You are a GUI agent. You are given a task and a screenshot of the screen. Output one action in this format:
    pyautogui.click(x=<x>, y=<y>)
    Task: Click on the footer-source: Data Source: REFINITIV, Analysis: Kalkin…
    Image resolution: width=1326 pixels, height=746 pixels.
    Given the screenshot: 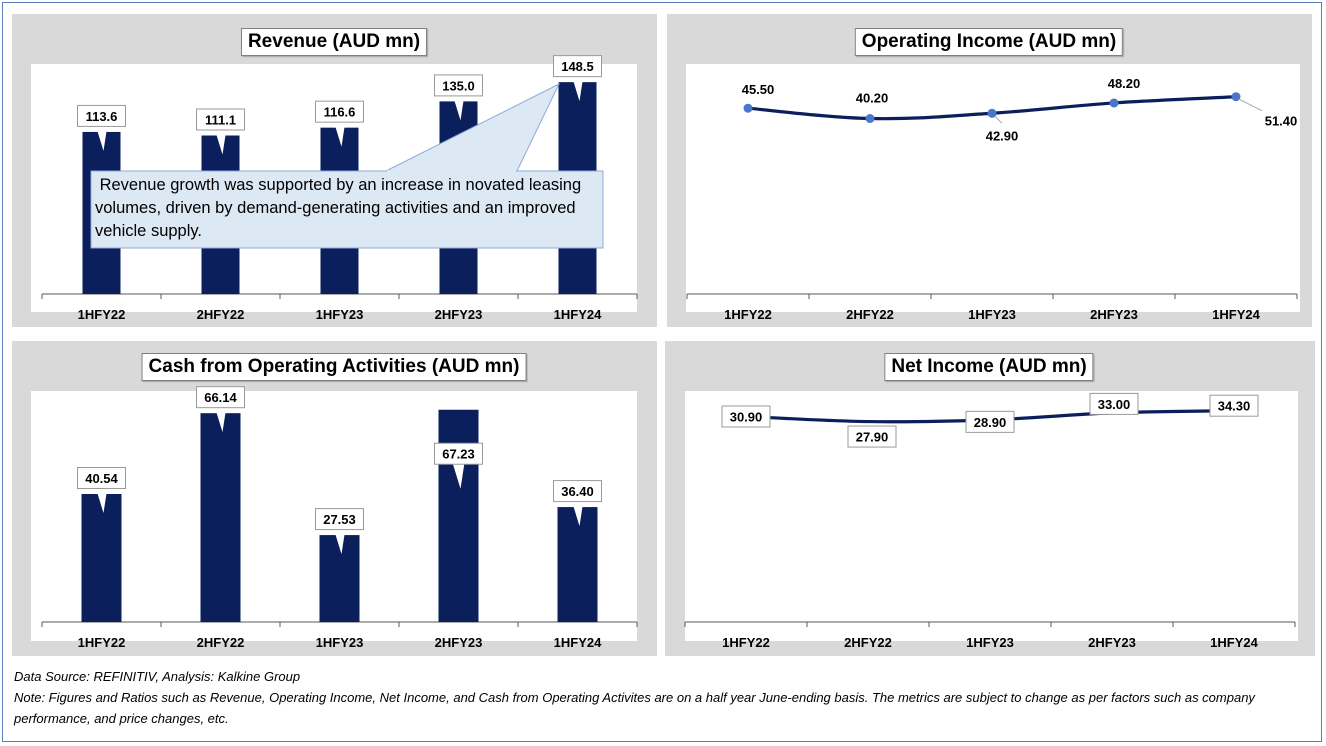 What is the action you would take?
    pyautogui.click(x=157, y=676)
    